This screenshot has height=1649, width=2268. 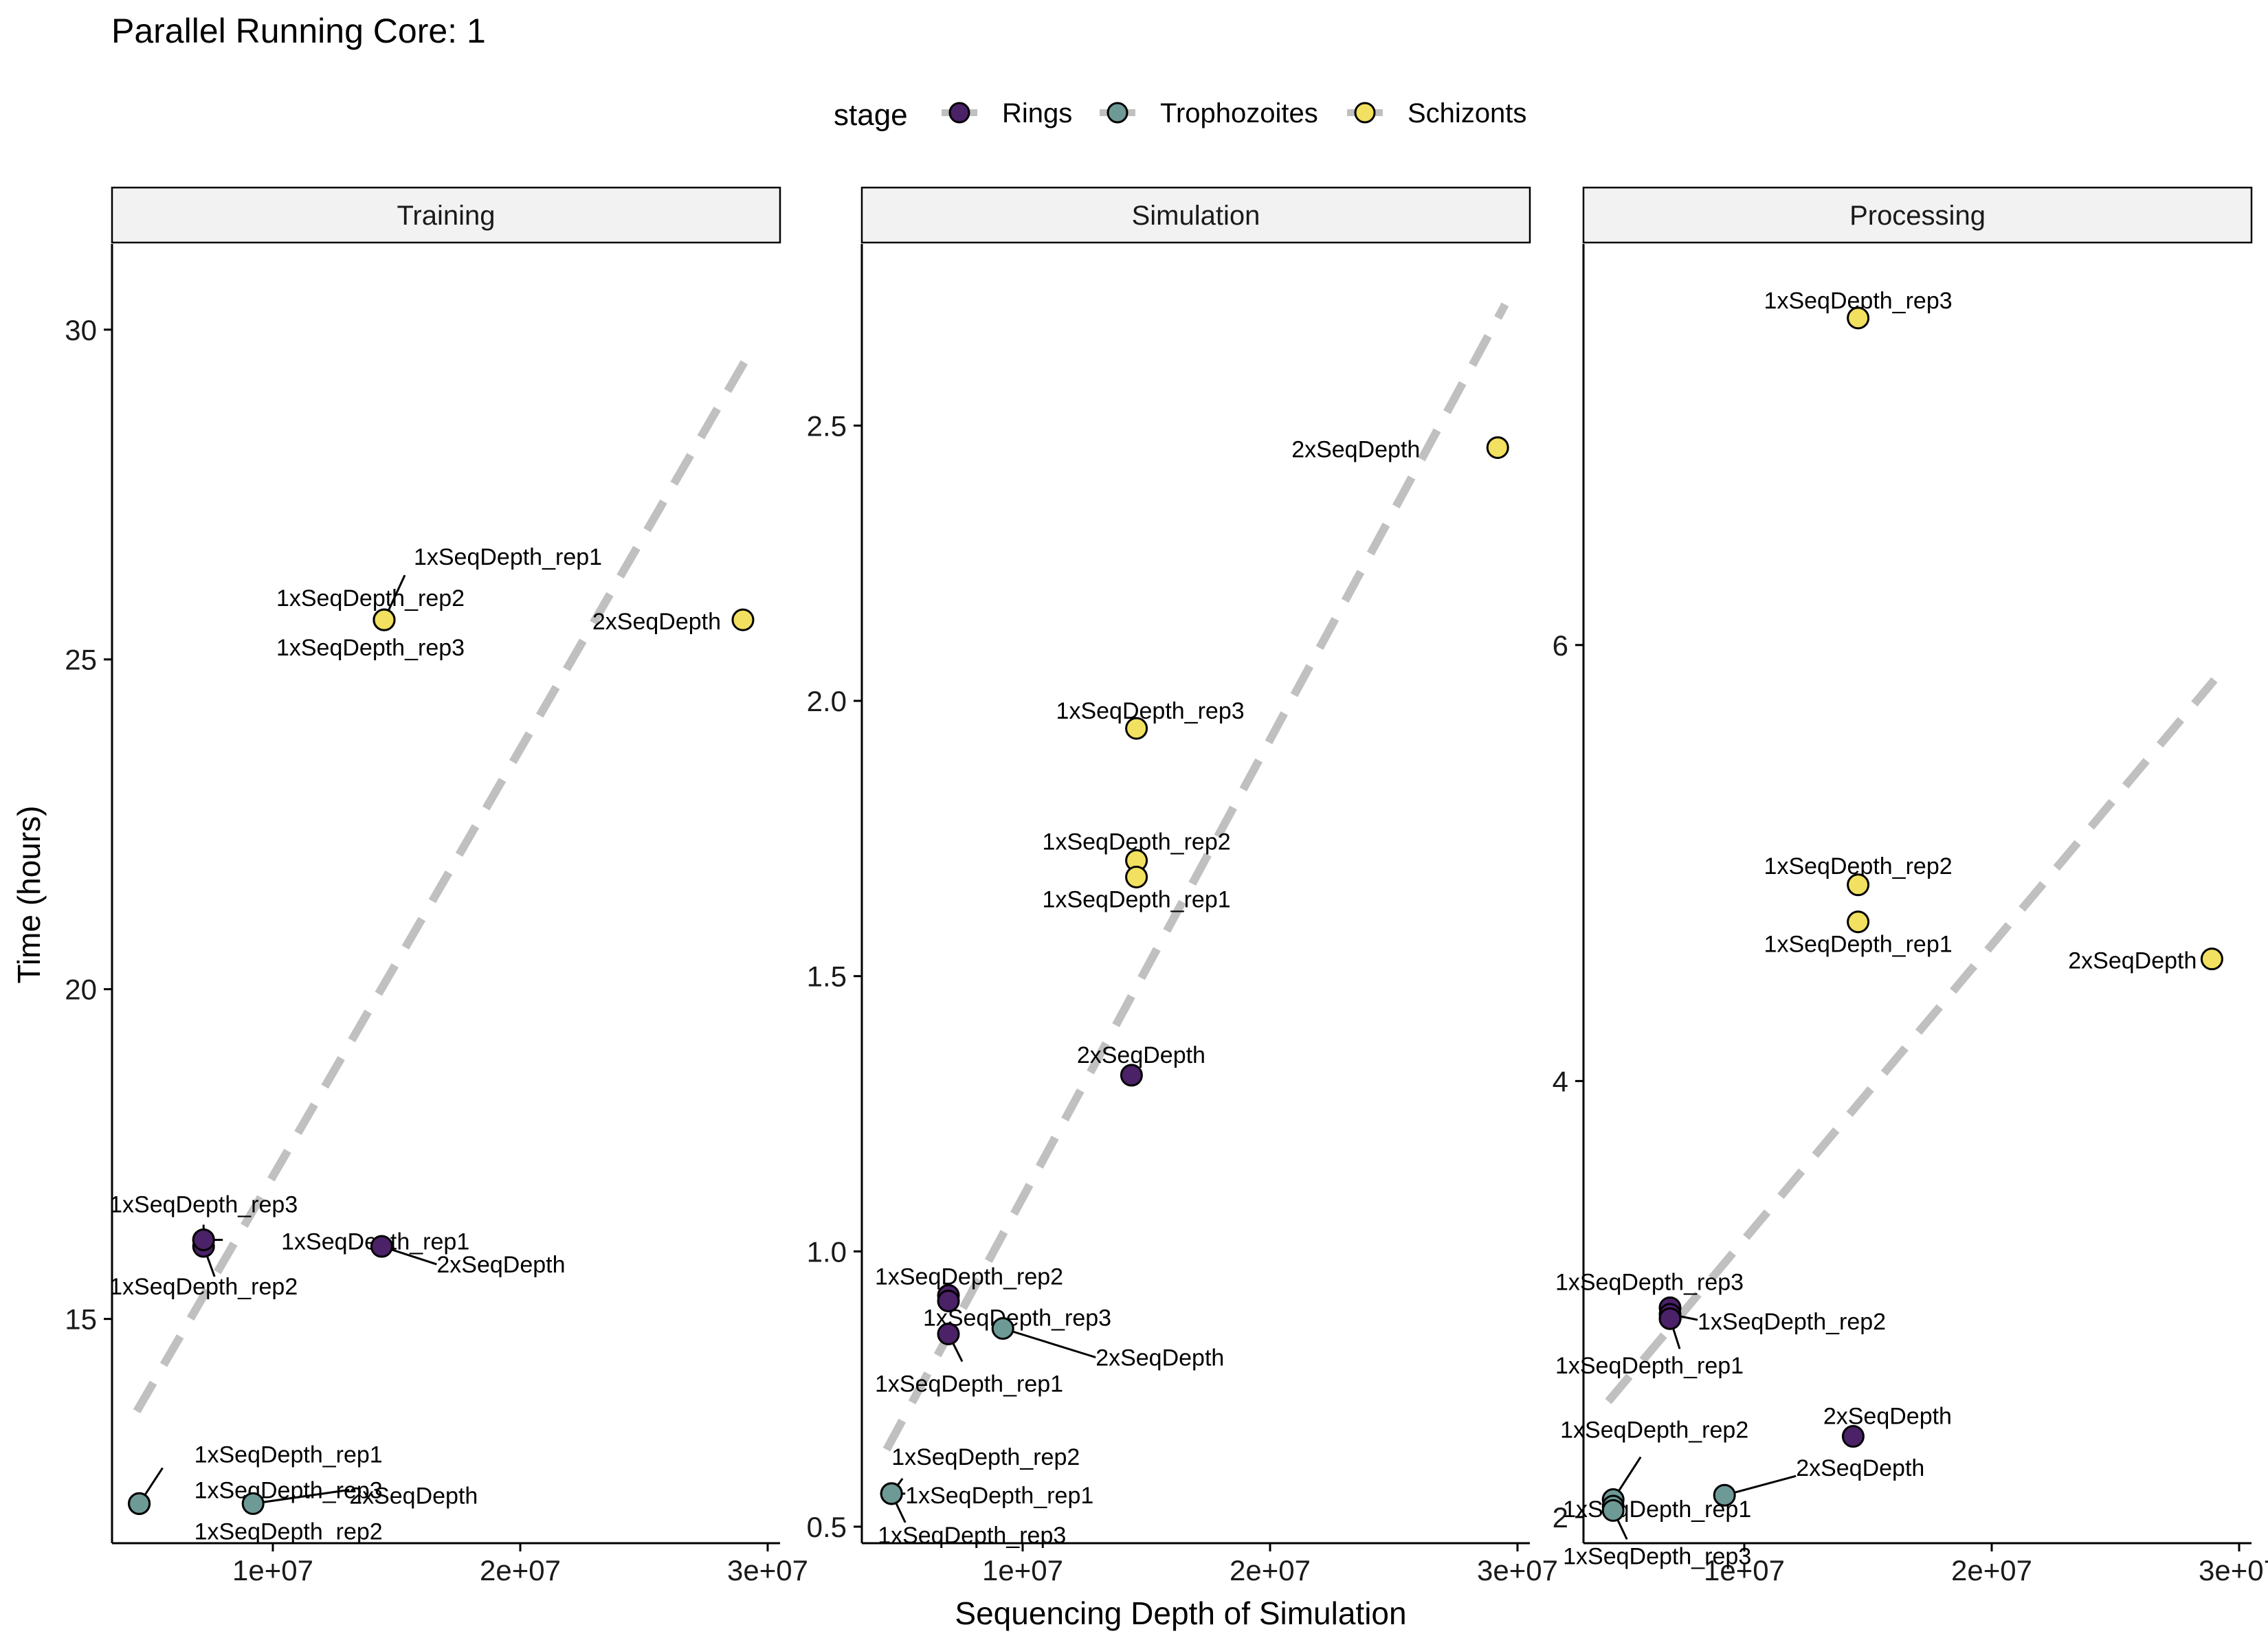 I want to click on legend-label: Schizonts, so click(x=1467, y=113).